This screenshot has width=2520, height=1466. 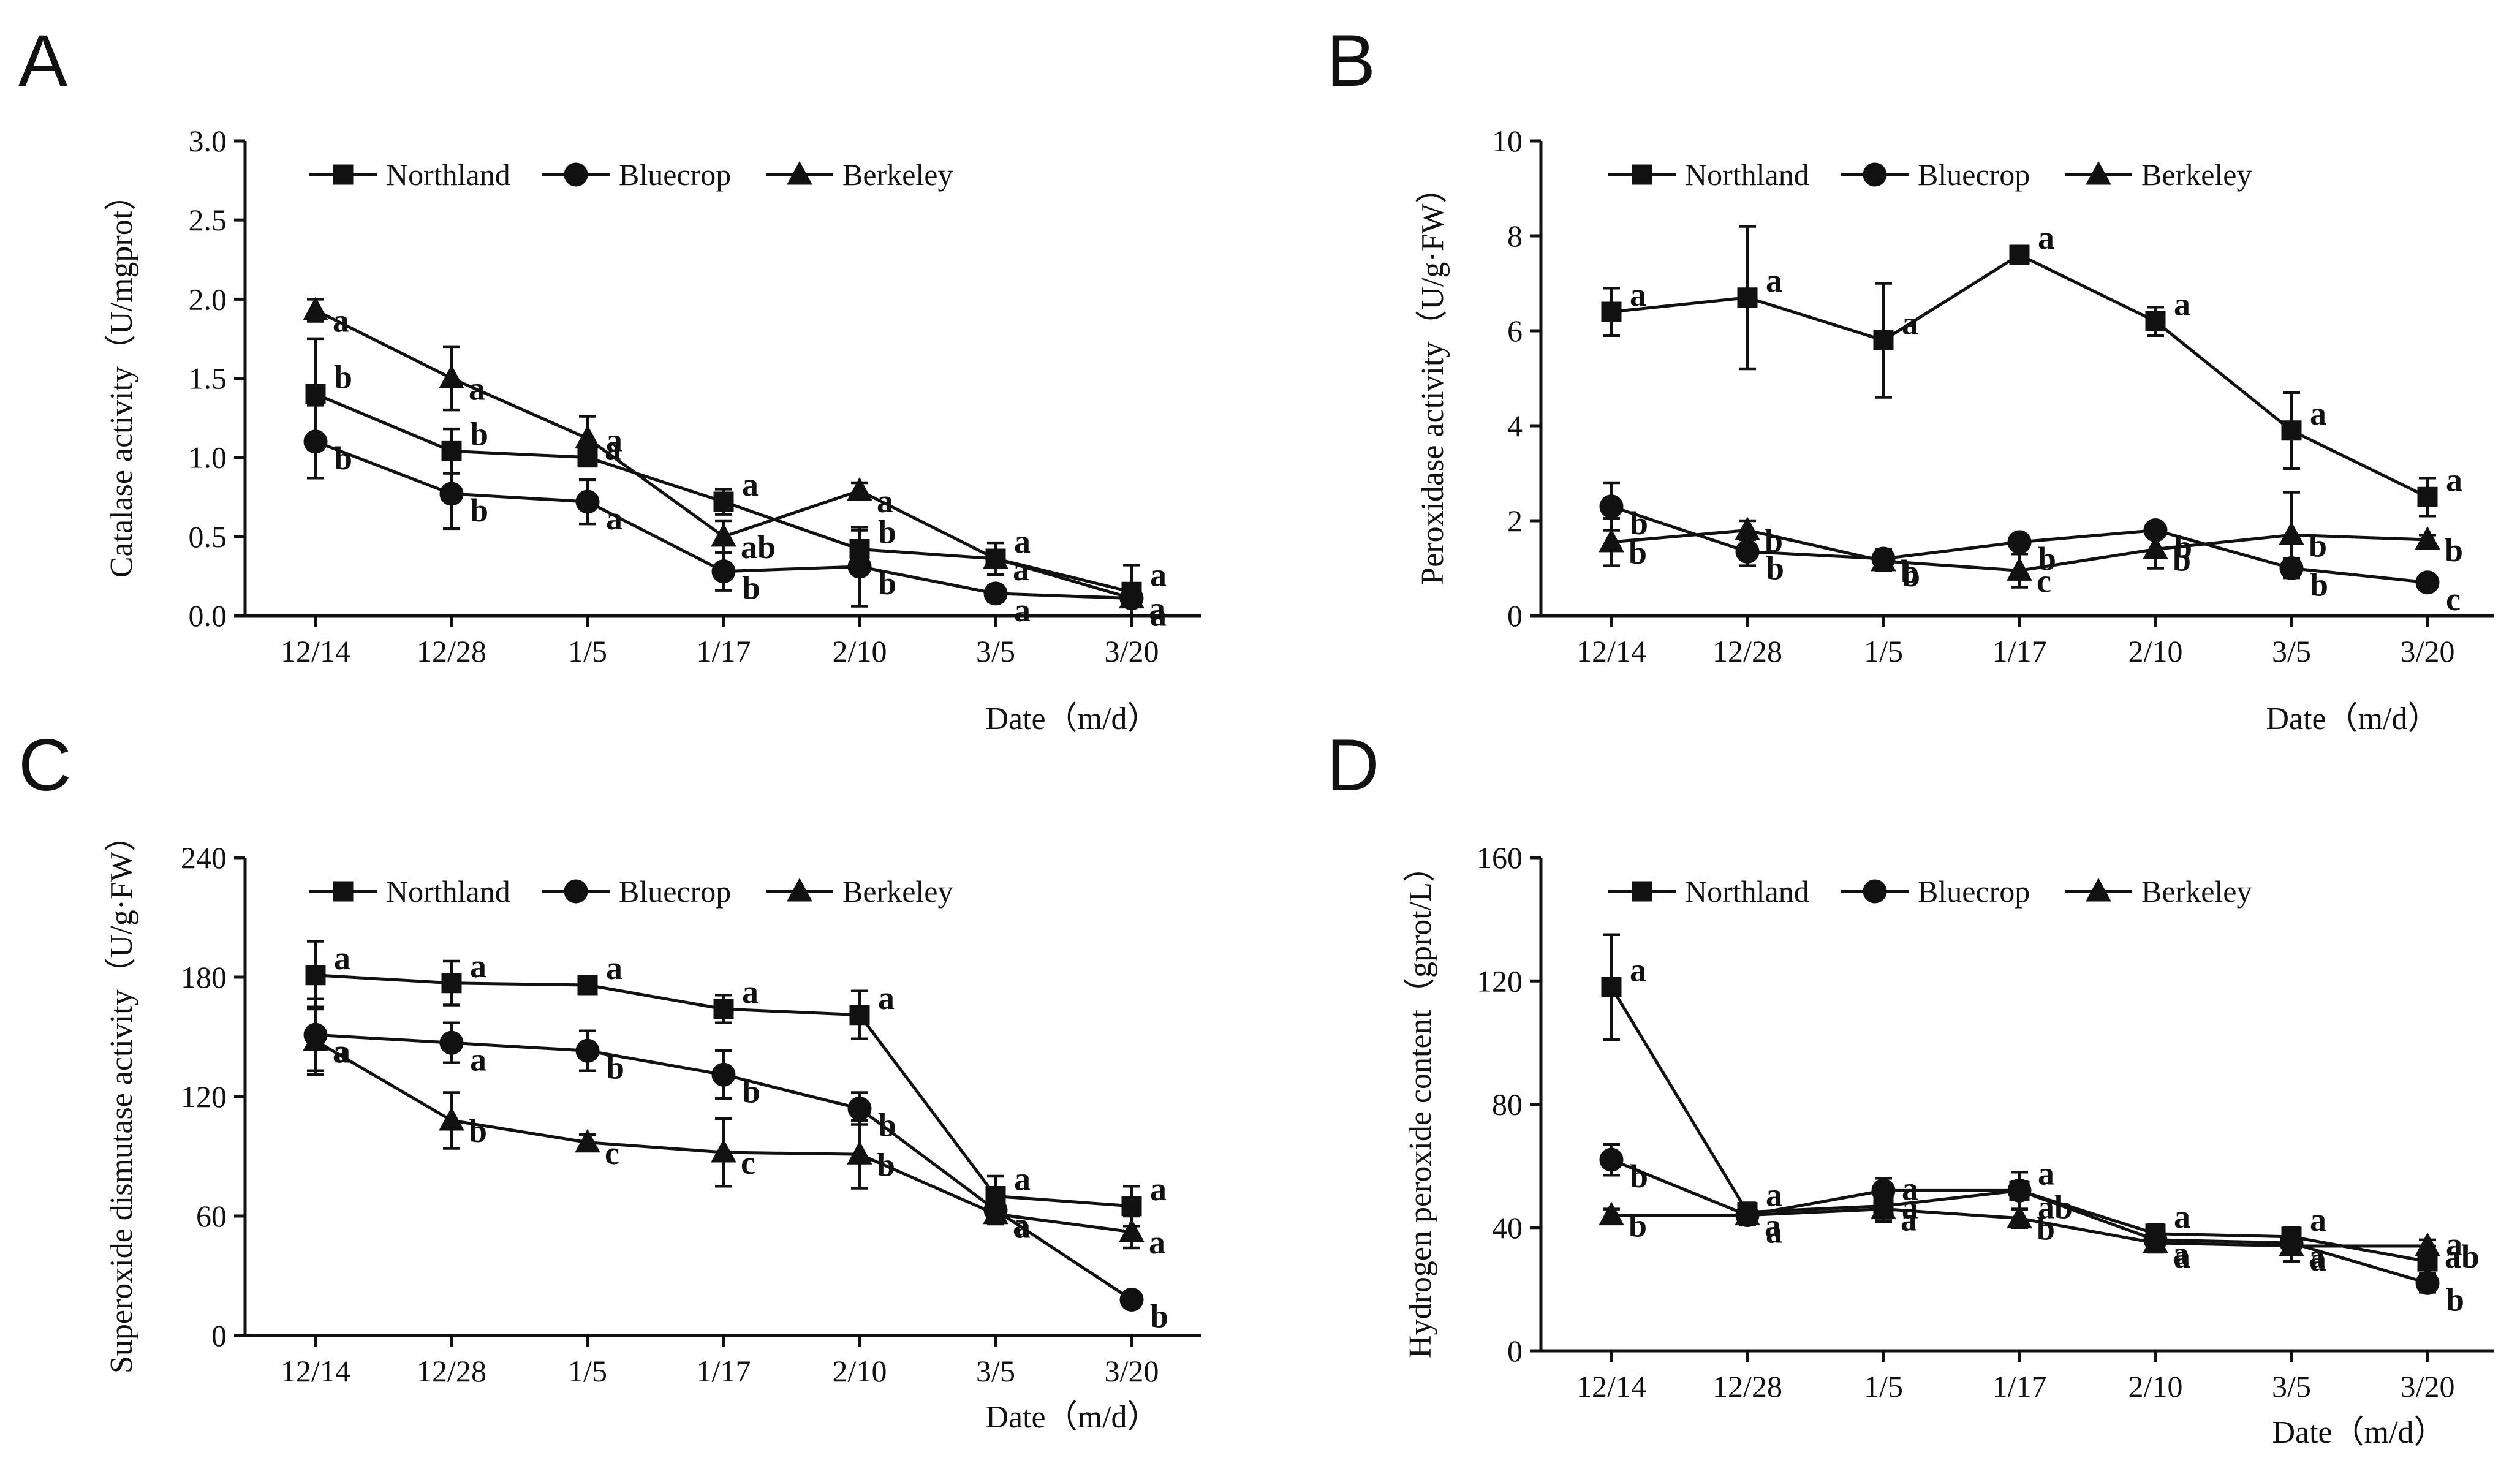 I want to click on y-tick-label-d: 120, so click(x=1500, y=981).